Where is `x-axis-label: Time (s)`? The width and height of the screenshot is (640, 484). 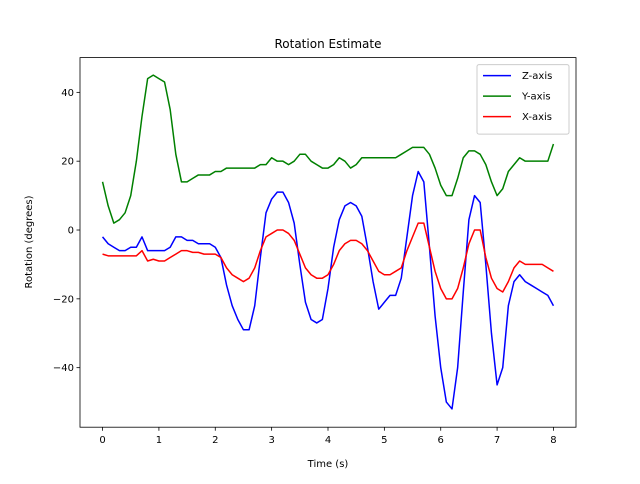 x-axis-label: Time (s) is located at coordinates (328, 464).